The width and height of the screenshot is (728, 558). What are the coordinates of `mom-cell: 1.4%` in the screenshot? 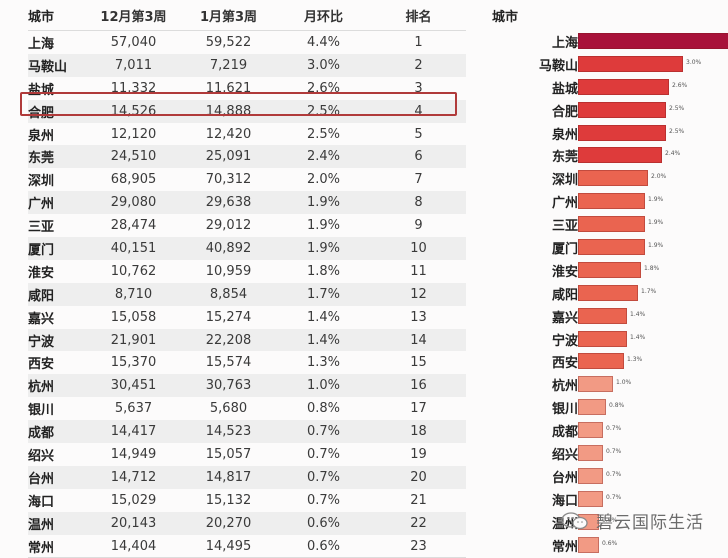 It's located at (323, 340).